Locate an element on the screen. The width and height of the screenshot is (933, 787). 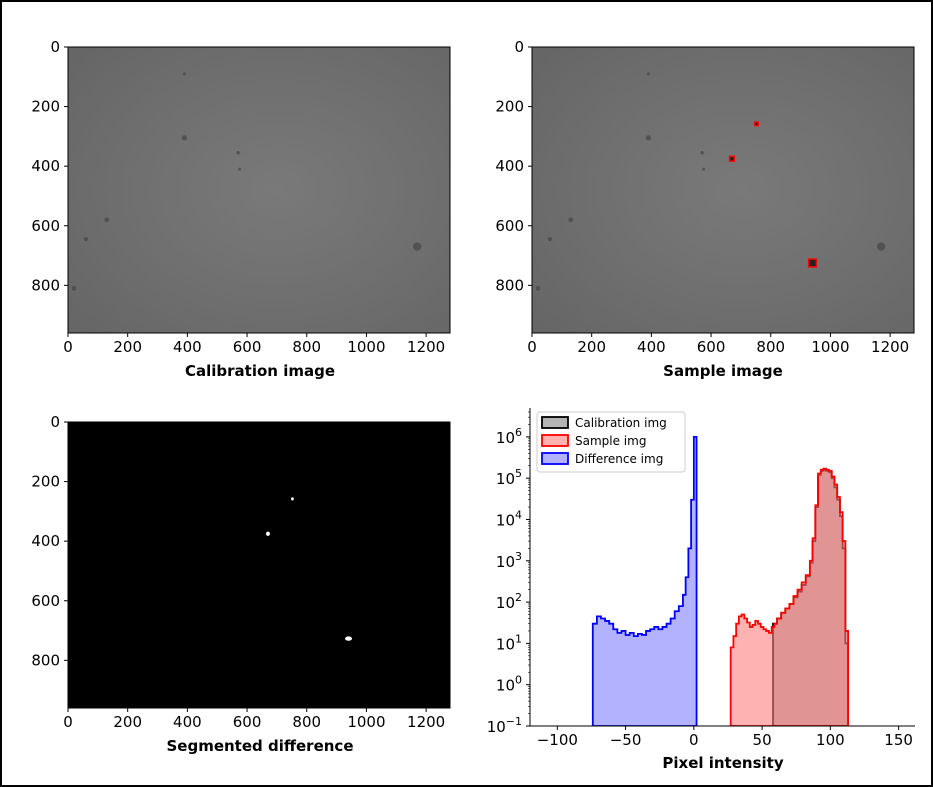
y-tick-label: 10⁴ is located at coordinates (509, 518).